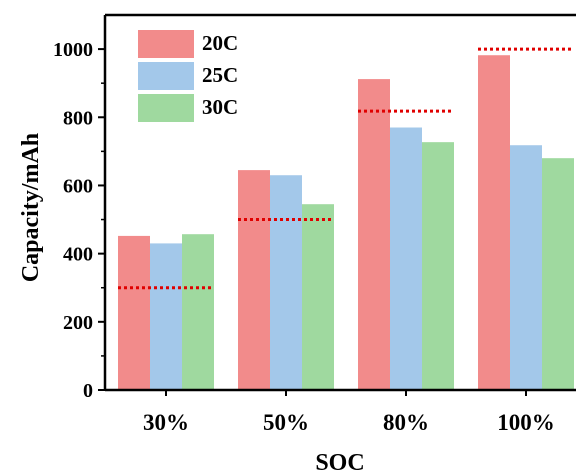 This screenshot has width=576, height=475. What do you see at coordinates (254, 280) in the screenshot?
I see `bar-20C-50%` at bounding box center [254, 280].